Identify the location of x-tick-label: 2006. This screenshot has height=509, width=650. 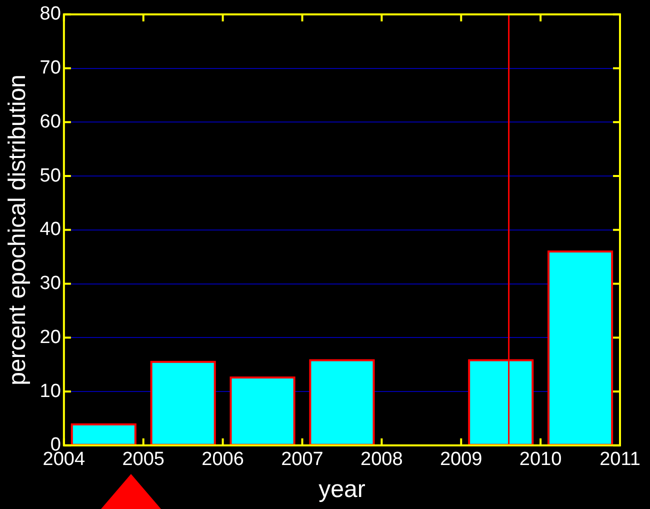
(223, 459).